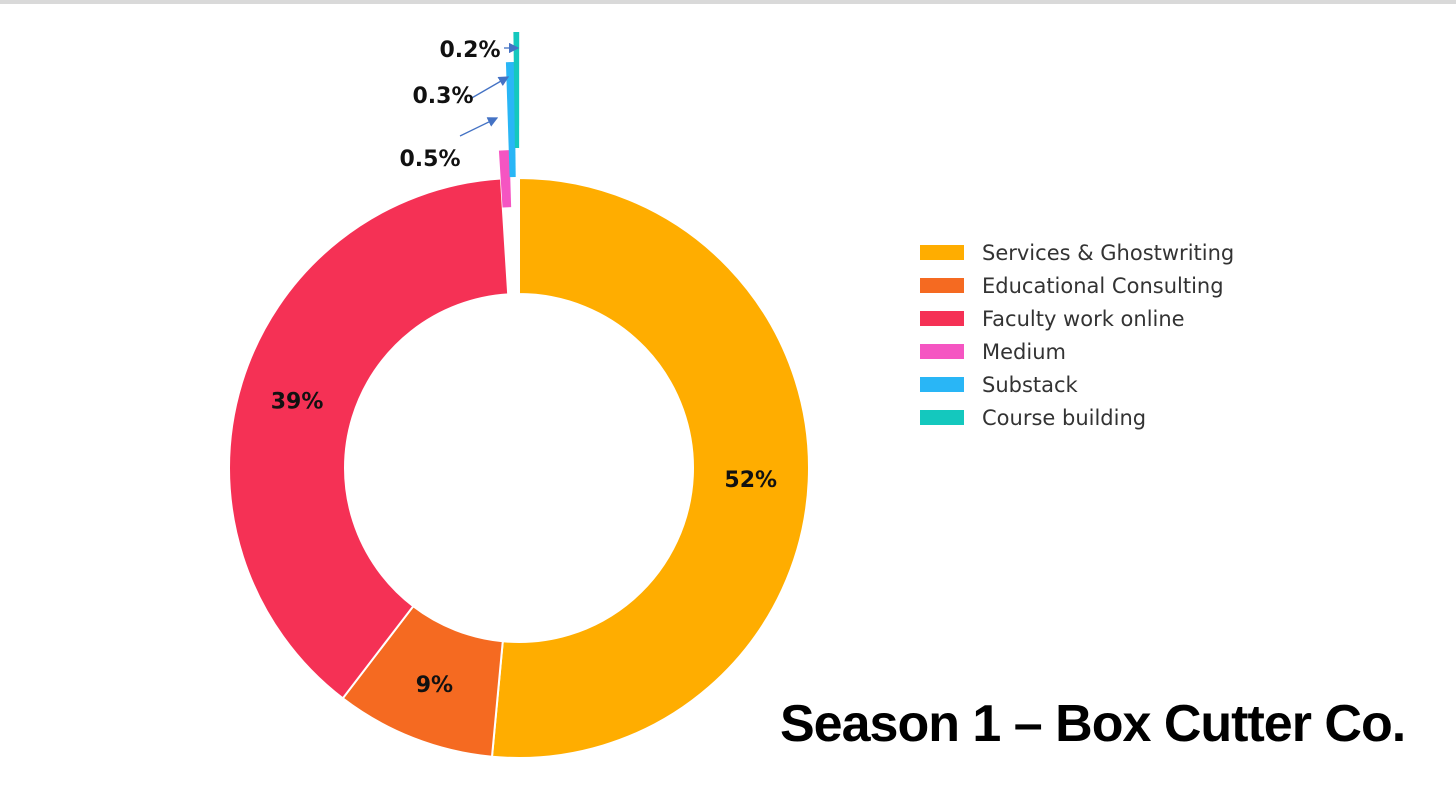 The image size is (1456, 807). I want to click on slice-course-building, so click(516, 90).